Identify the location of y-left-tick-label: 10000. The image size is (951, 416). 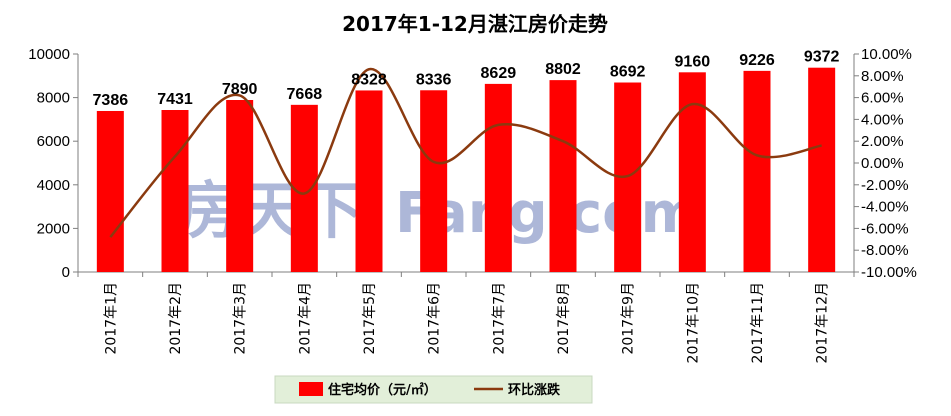
(49, 54).